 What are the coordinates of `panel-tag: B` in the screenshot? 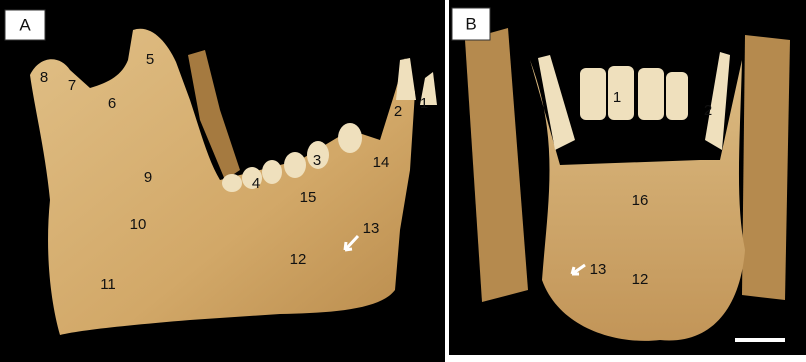 It's located at (470, 23).